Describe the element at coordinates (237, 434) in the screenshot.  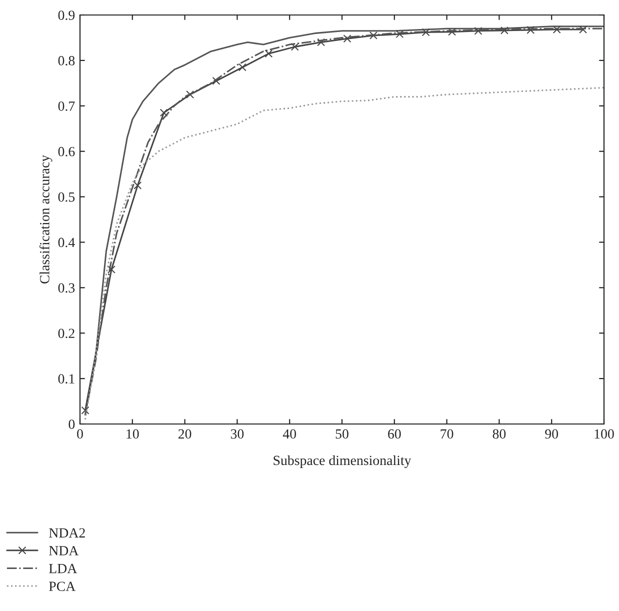
I see `x-tick-label: 30` at that location.